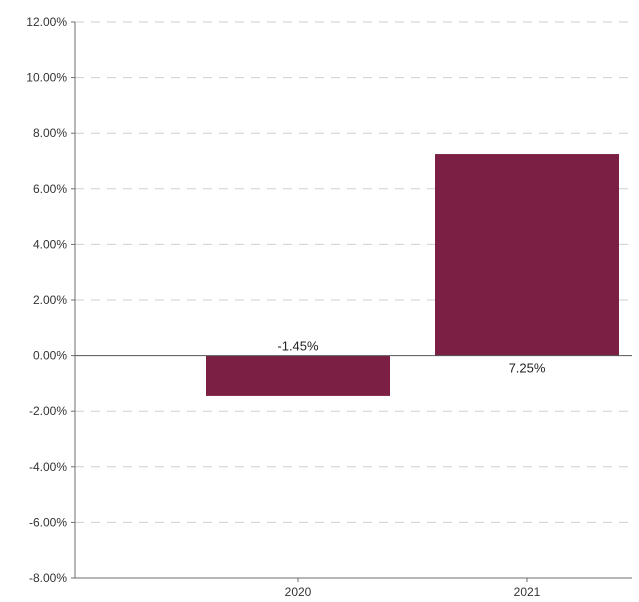 Image resolution: width=639 pixels, height=602 pixels. I want to click on data-label-2021: 7.25%, so click(527, 368).